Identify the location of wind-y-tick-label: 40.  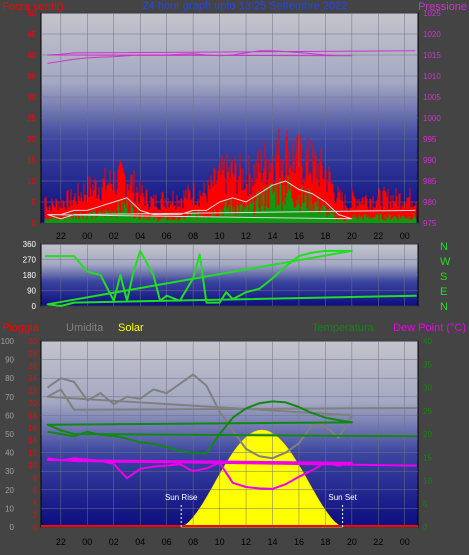
(31, 55).